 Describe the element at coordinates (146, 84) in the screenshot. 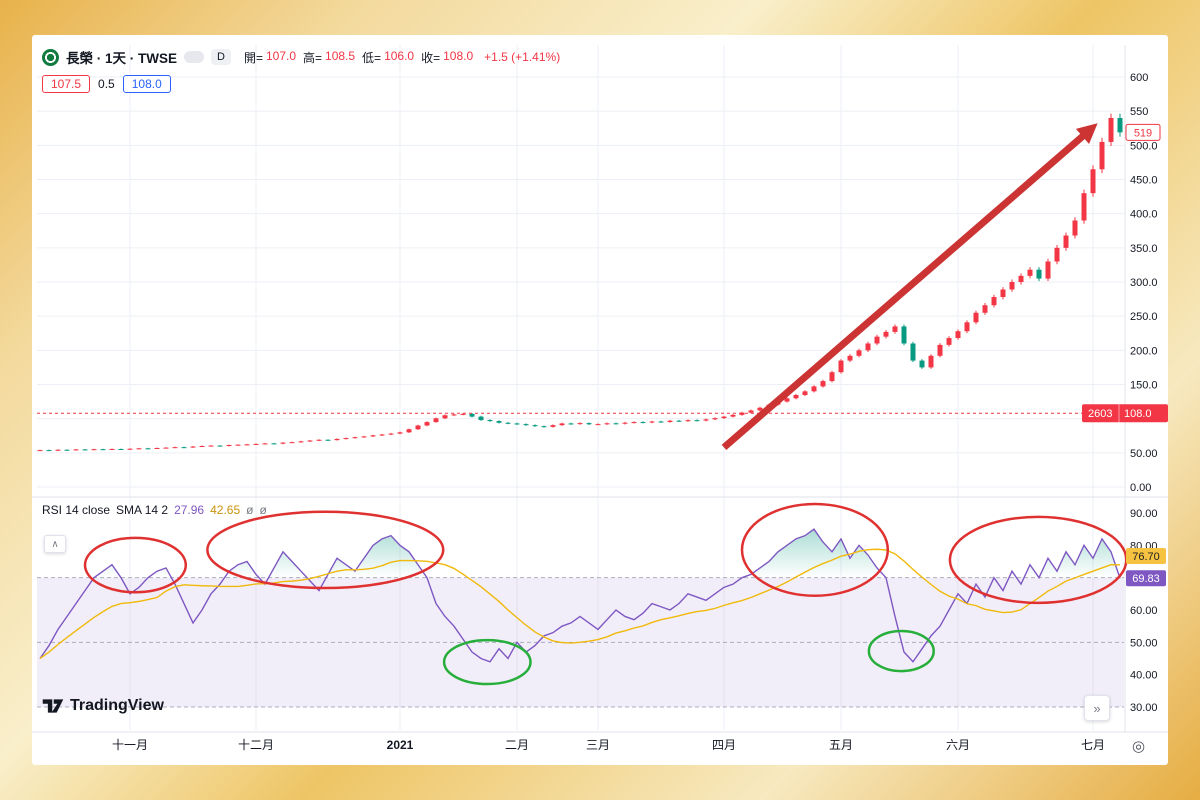

I see `ask-price-button: 108.0` at that location.